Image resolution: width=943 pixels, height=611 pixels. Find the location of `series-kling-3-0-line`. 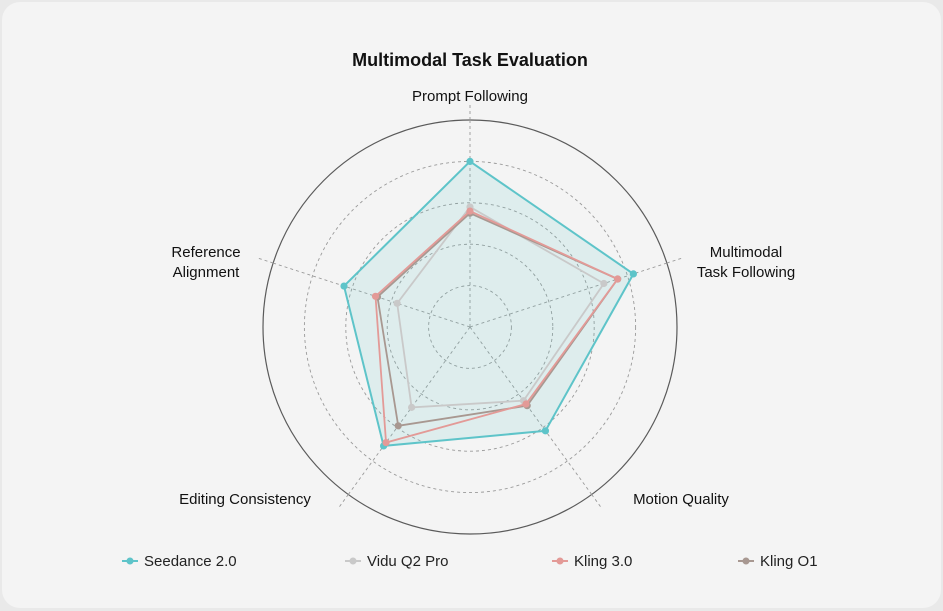

series-kling-3-0-line is located at coordinates (497, 327).